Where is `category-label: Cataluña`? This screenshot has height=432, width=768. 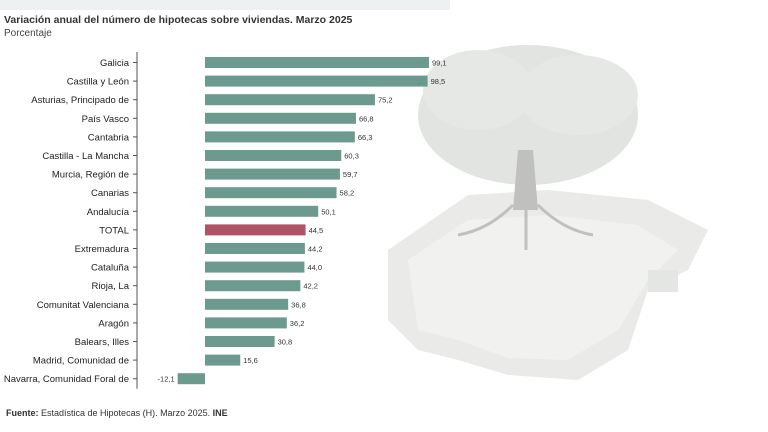
category-label: Cataluña is located at coordinates (110, 268).